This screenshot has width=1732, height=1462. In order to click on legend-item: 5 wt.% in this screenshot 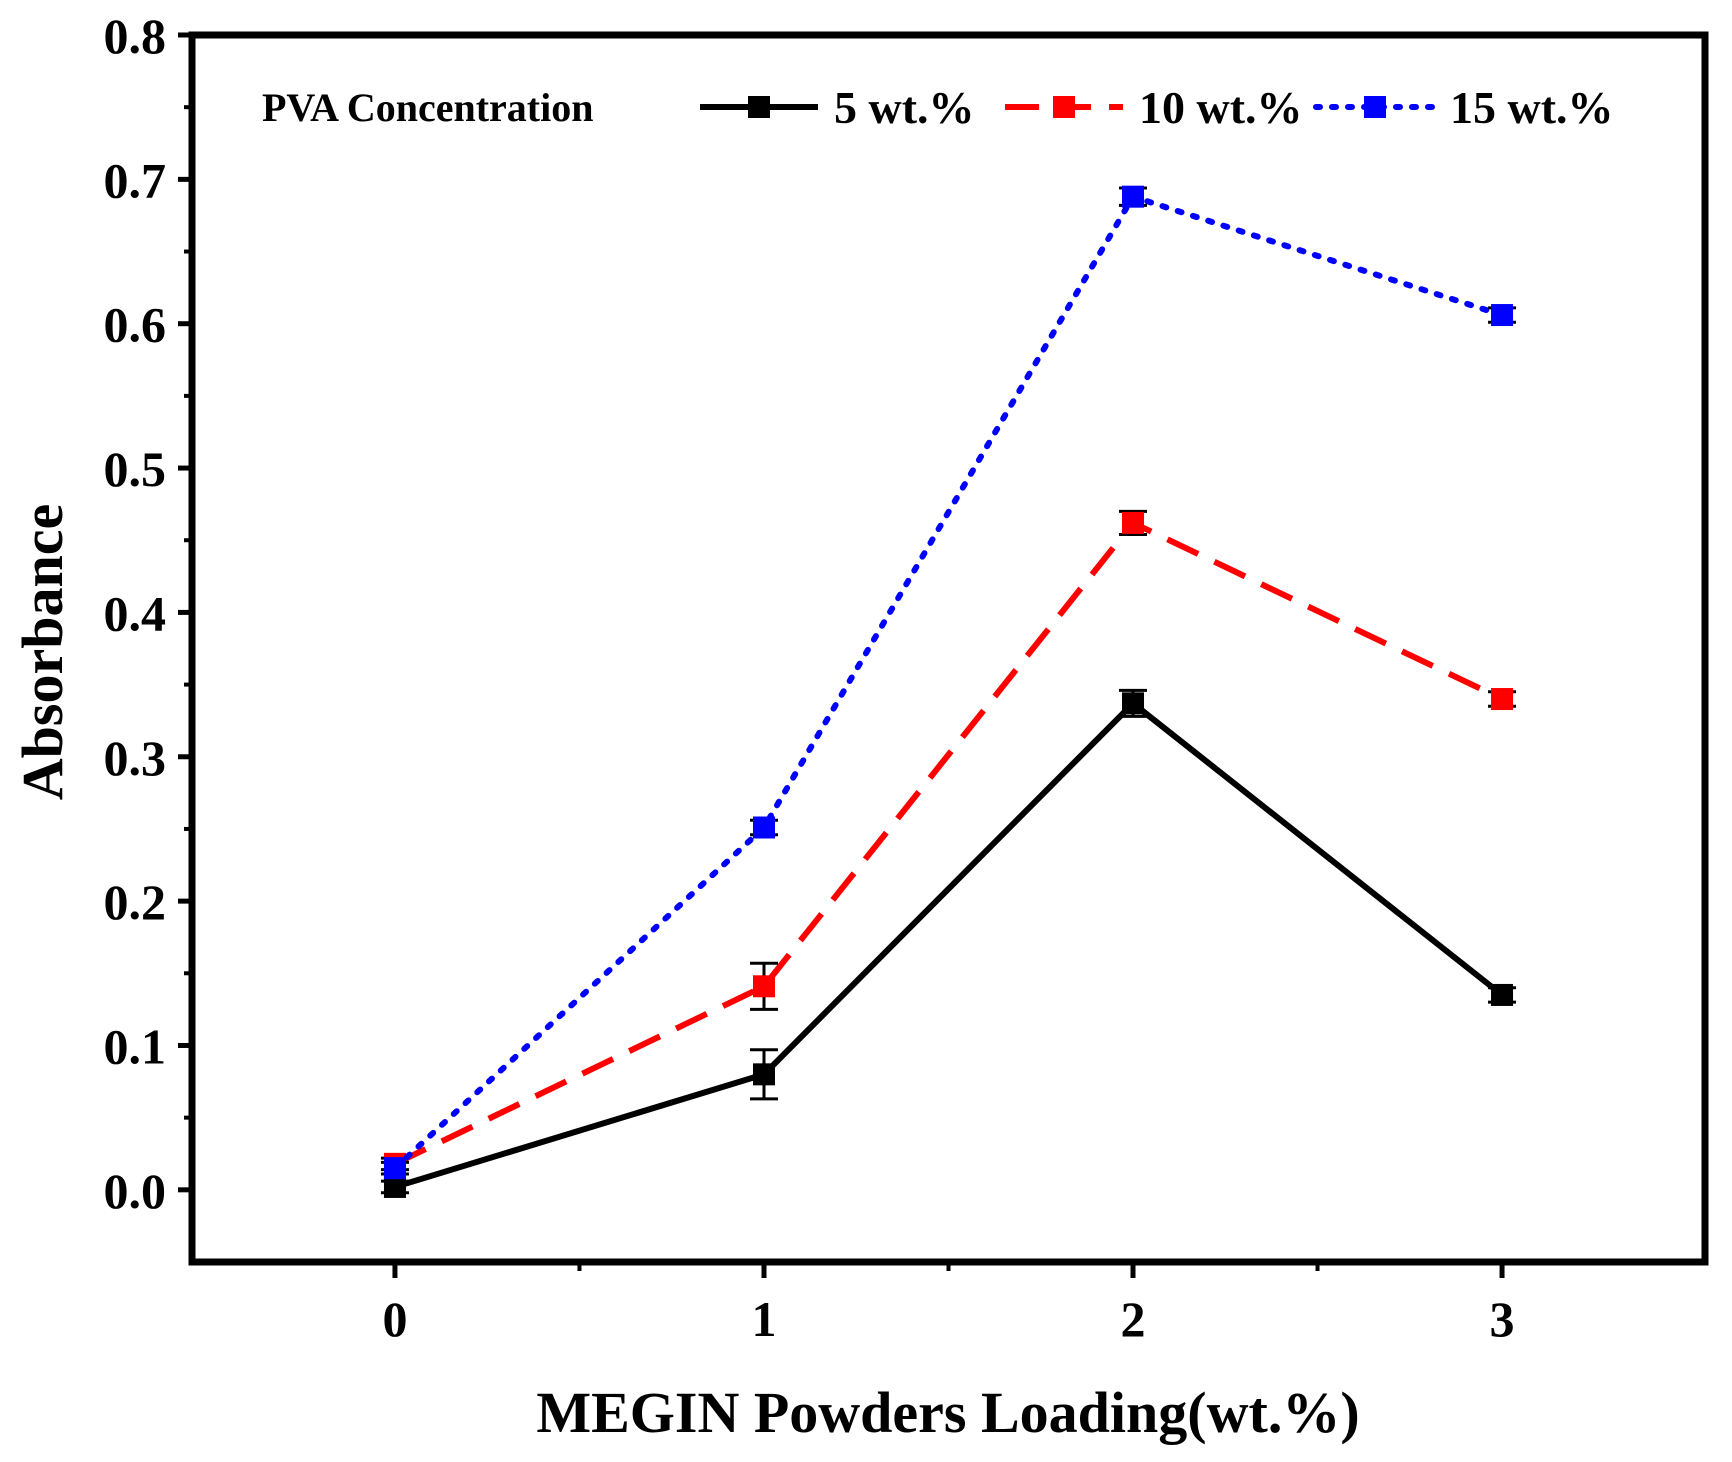, I will do `click(837, 107)`.